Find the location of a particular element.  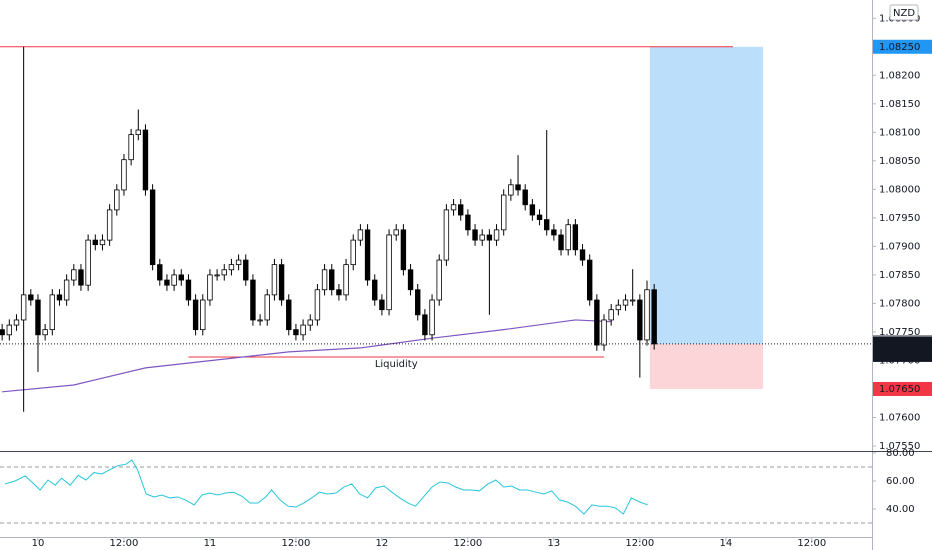

rsi-line is located at coordinates (326, 487).